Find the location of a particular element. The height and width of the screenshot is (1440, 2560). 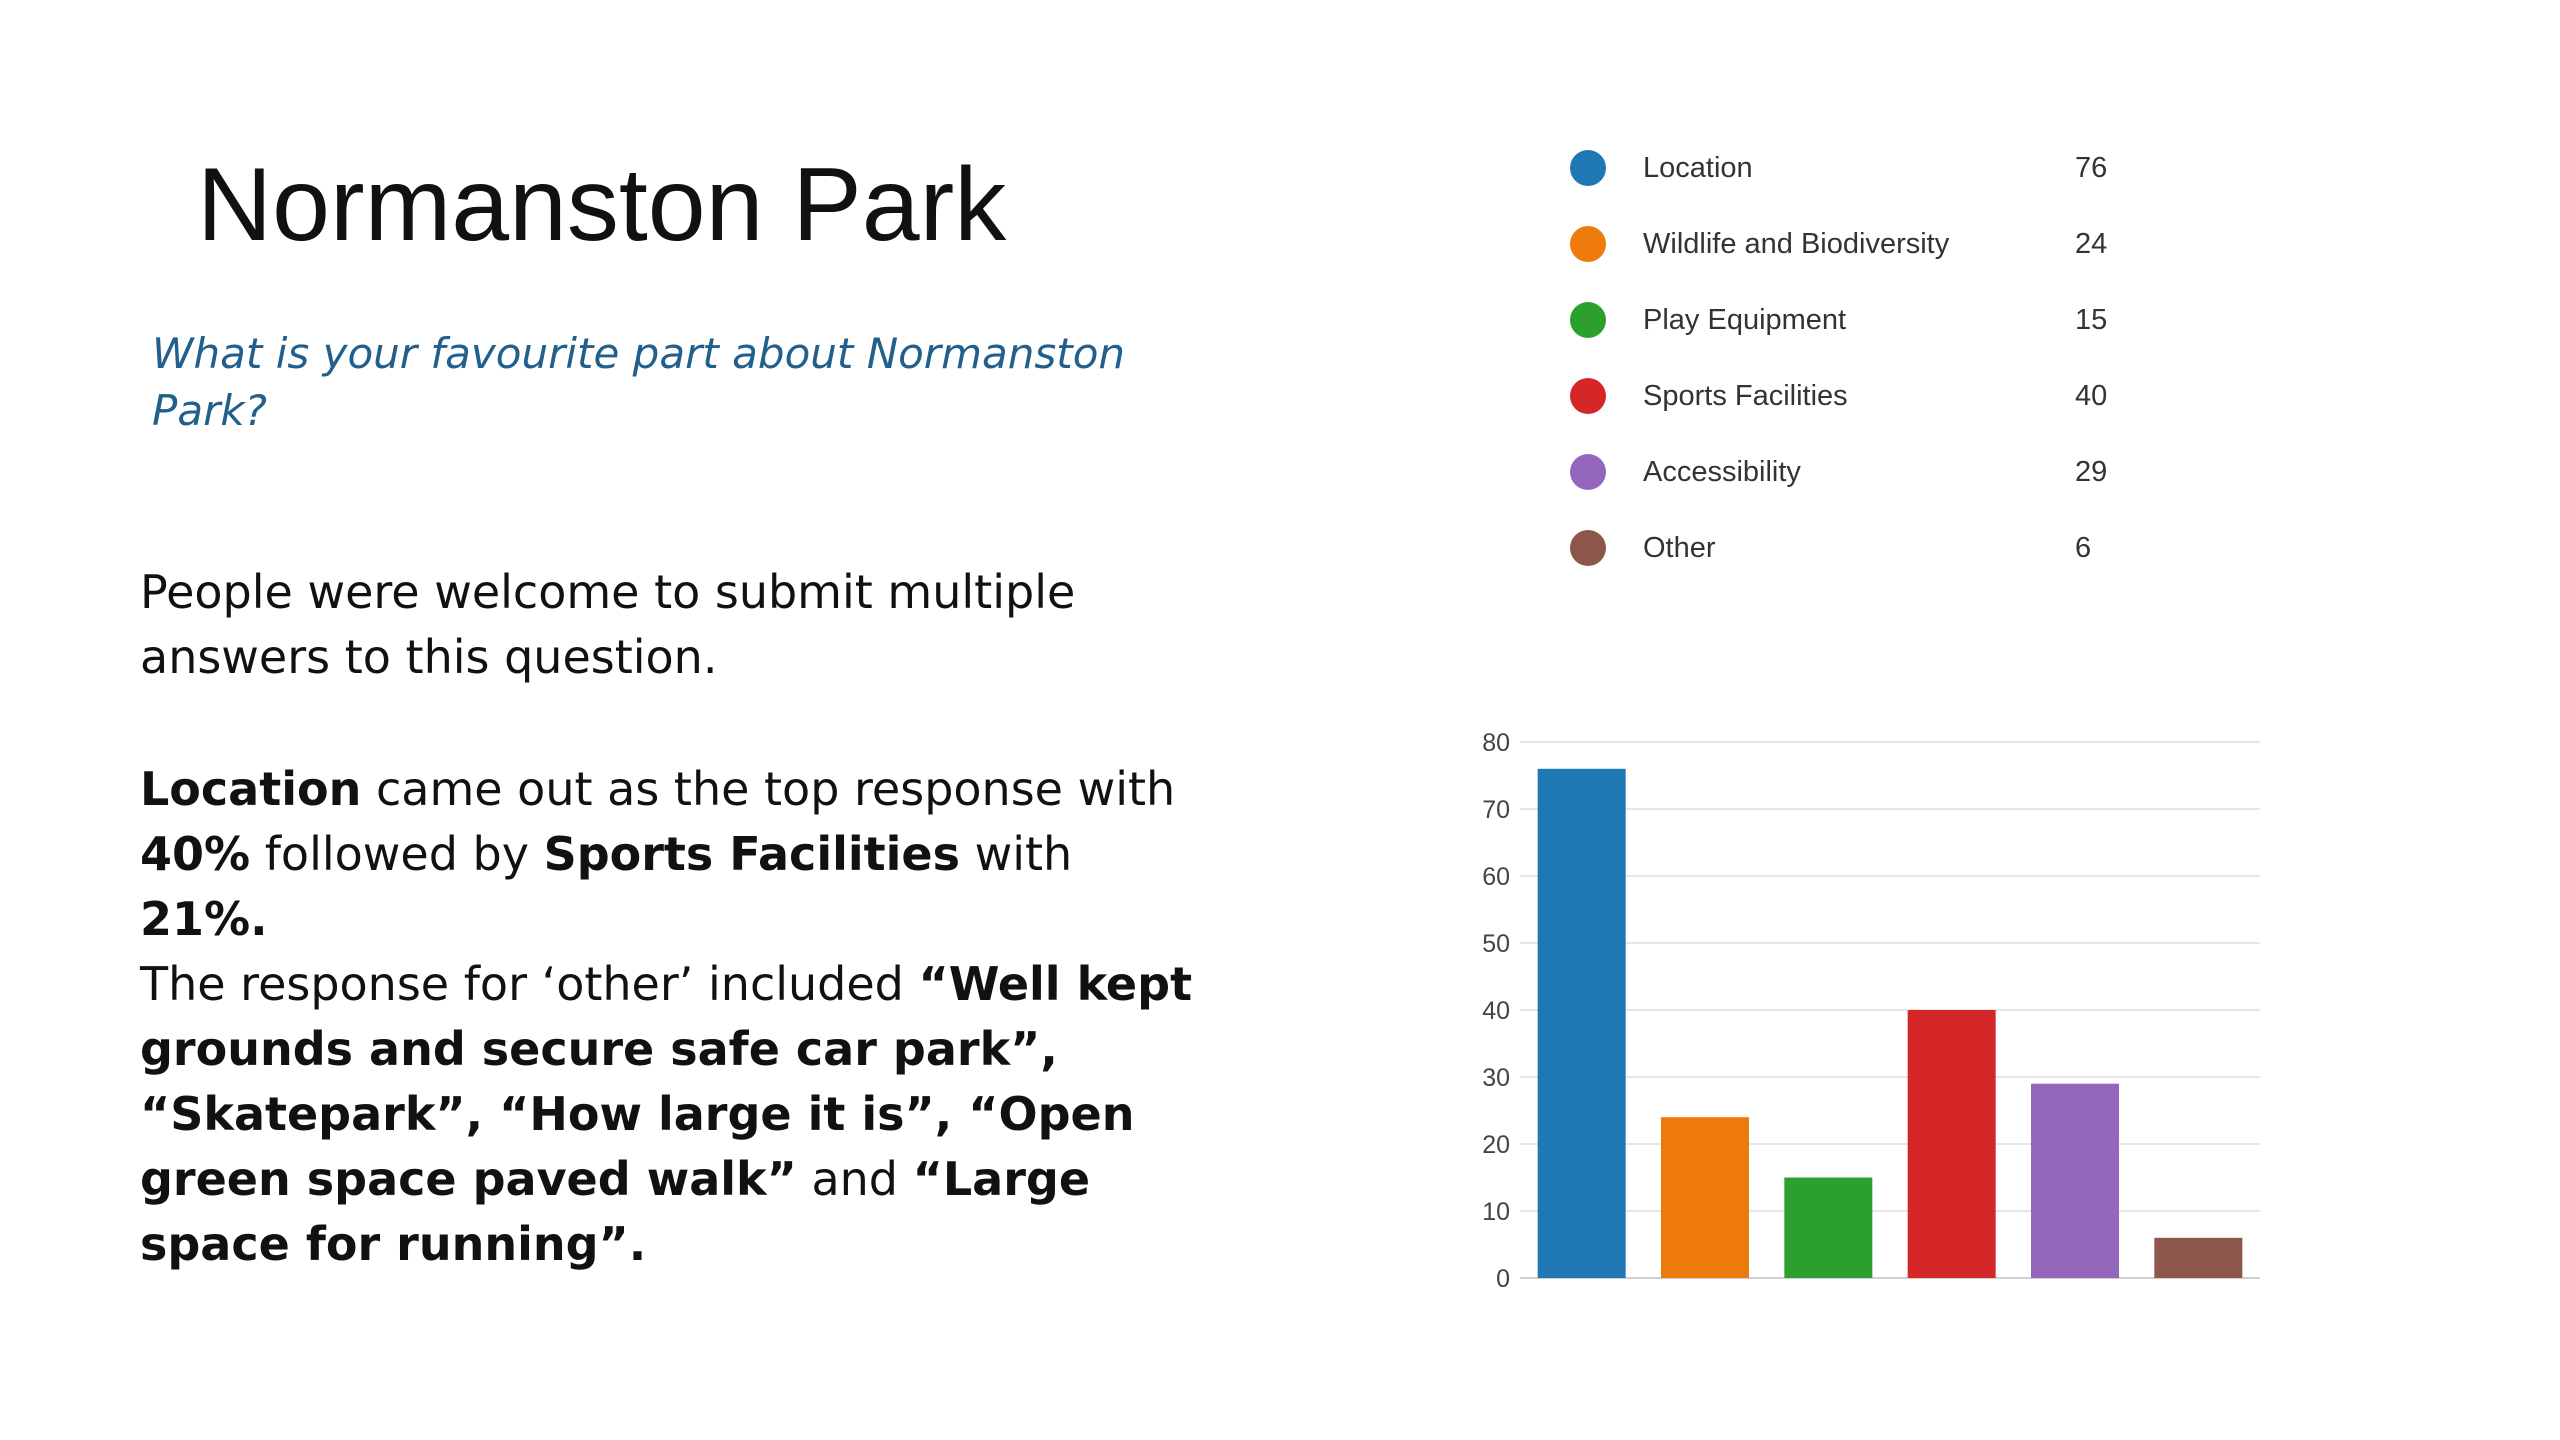

summary-top-response: Location is located at coordinates (251, 789).